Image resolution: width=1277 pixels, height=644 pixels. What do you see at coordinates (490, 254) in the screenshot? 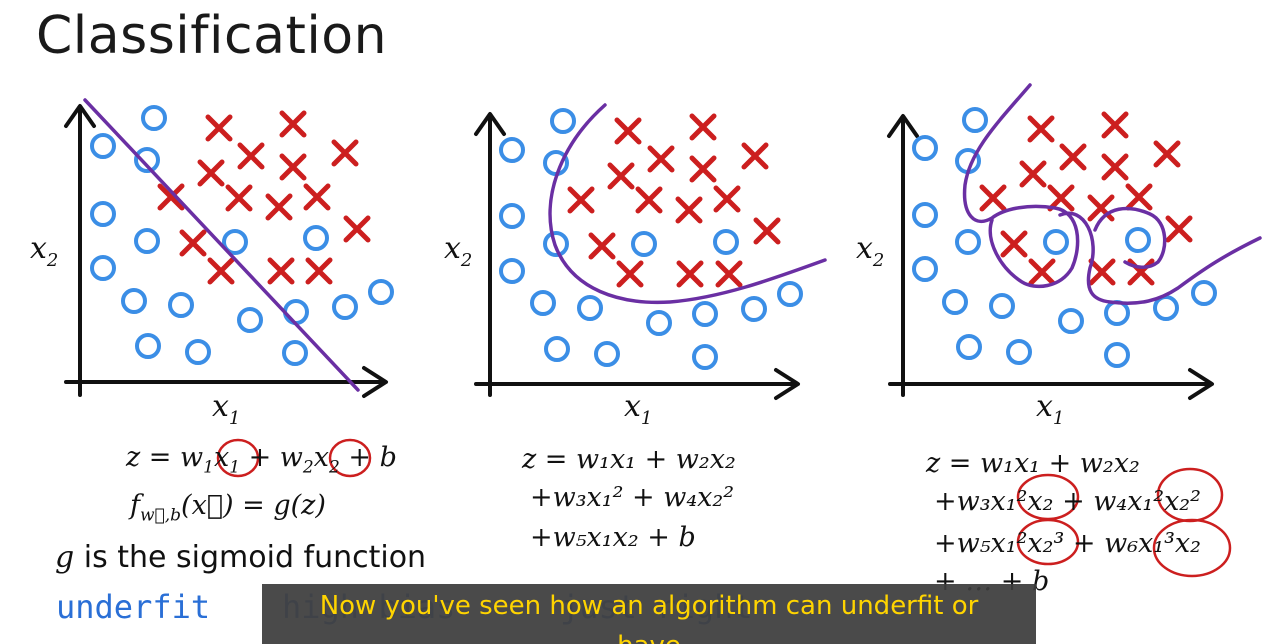
I see `y-axis` at bounding box center [490, 254].